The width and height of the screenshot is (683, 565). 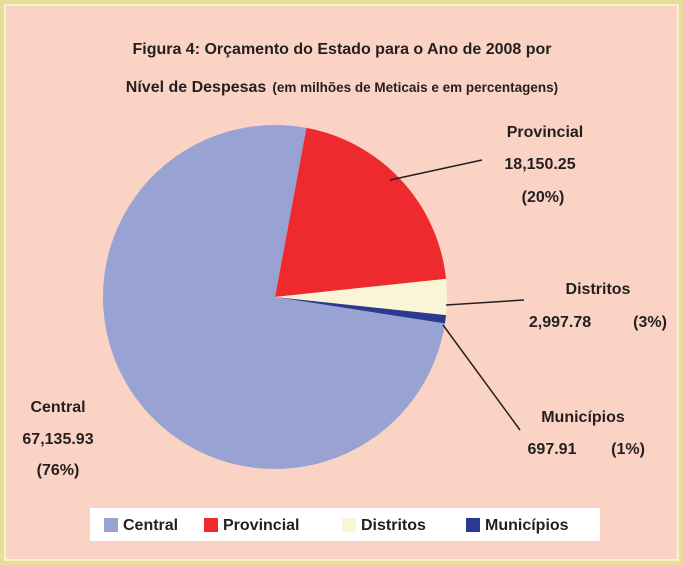 What do you see at coordinates (598, 289) in the screenshot?
I see `category-label: Distritos` at bounding box center [598, 289].